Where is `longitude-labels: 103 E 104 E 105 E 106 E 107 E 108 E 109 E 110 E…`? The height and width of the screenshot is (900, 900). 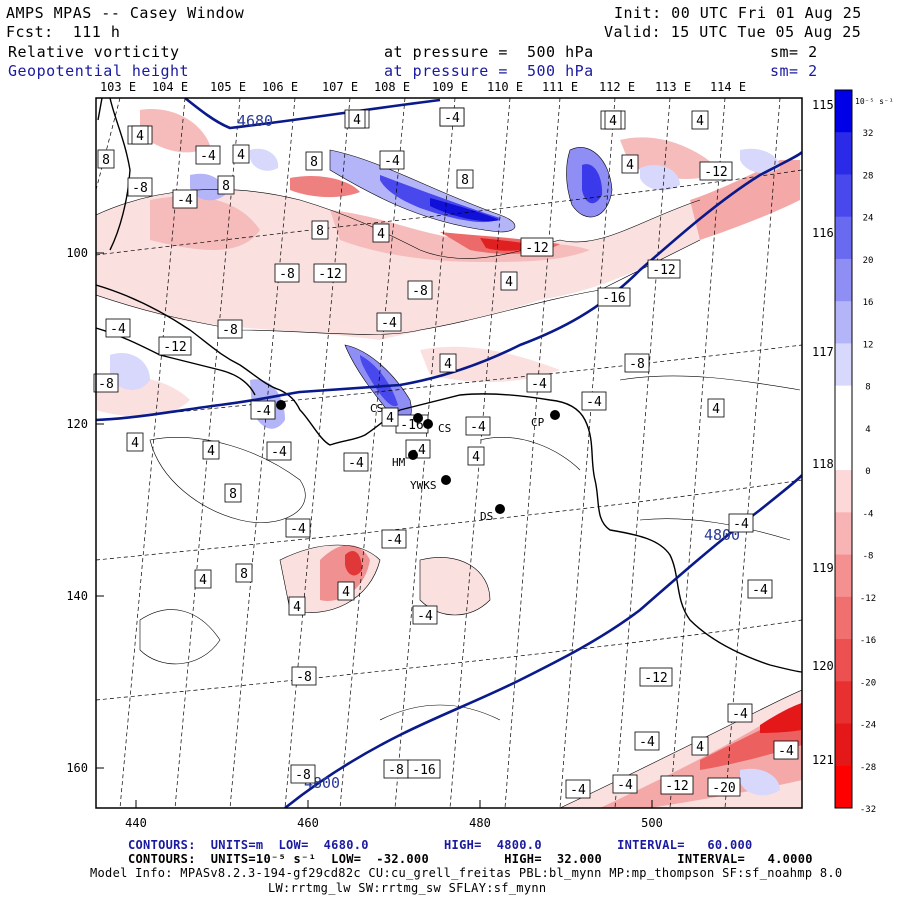 longitude-labels: 103 E 104 E 105 E 106 E 107 E 108 E 109 E 110 E… is located at coordinates (423, 87).